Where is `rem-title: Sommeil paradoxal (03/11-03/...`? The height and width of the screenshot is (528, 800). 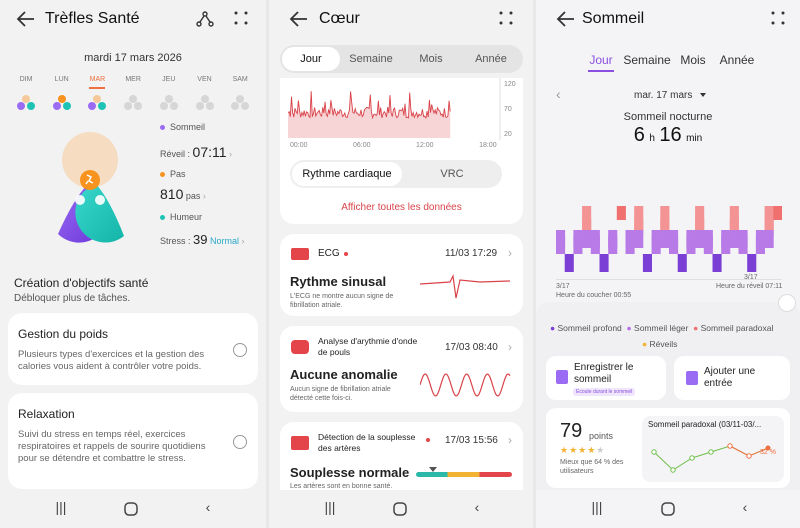 rem-title: Sommeil paradoxal (03/11-03/... is located at coordinates (705, 424).